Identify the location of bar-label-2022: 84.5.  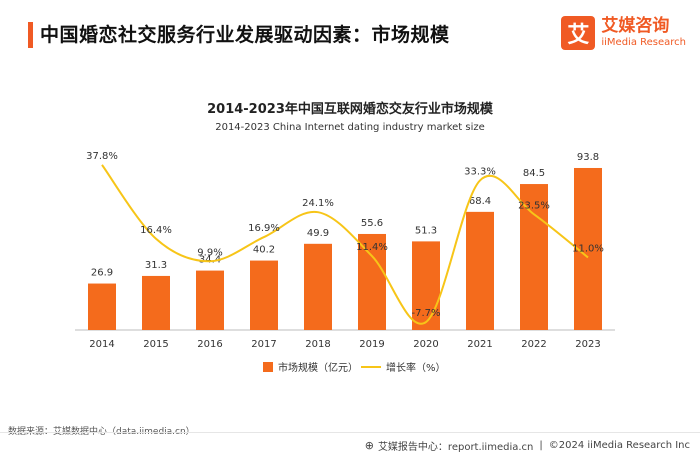
(534, 173).